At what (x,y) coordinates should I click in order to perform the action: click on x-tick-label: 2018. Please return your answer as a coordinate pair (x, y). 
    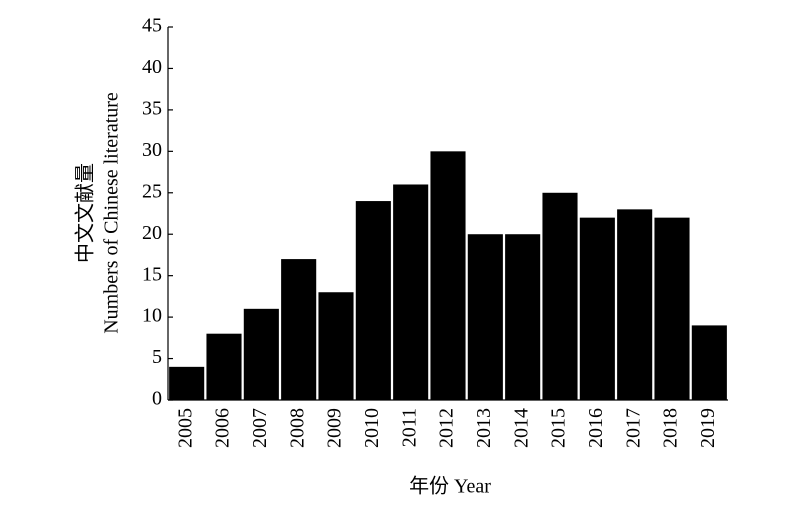
    Looking at the image, I should click on (671, 428).